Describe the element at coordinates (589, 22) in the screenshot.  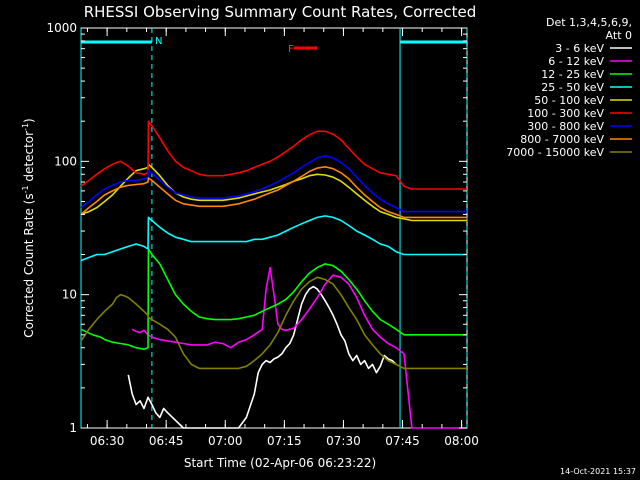
I see `legend-title-1: Det 1,3,4,5,6,9,` at that location.